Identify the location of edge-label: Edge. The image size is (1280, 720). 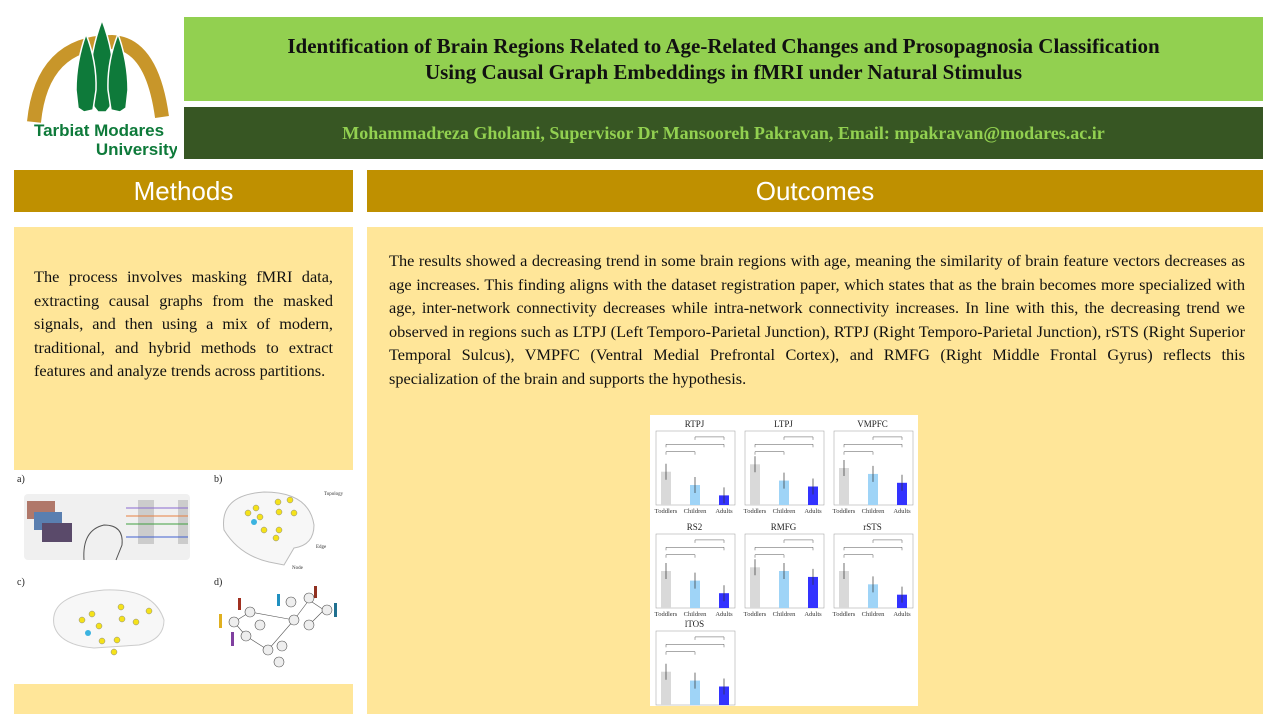
(321, 547).